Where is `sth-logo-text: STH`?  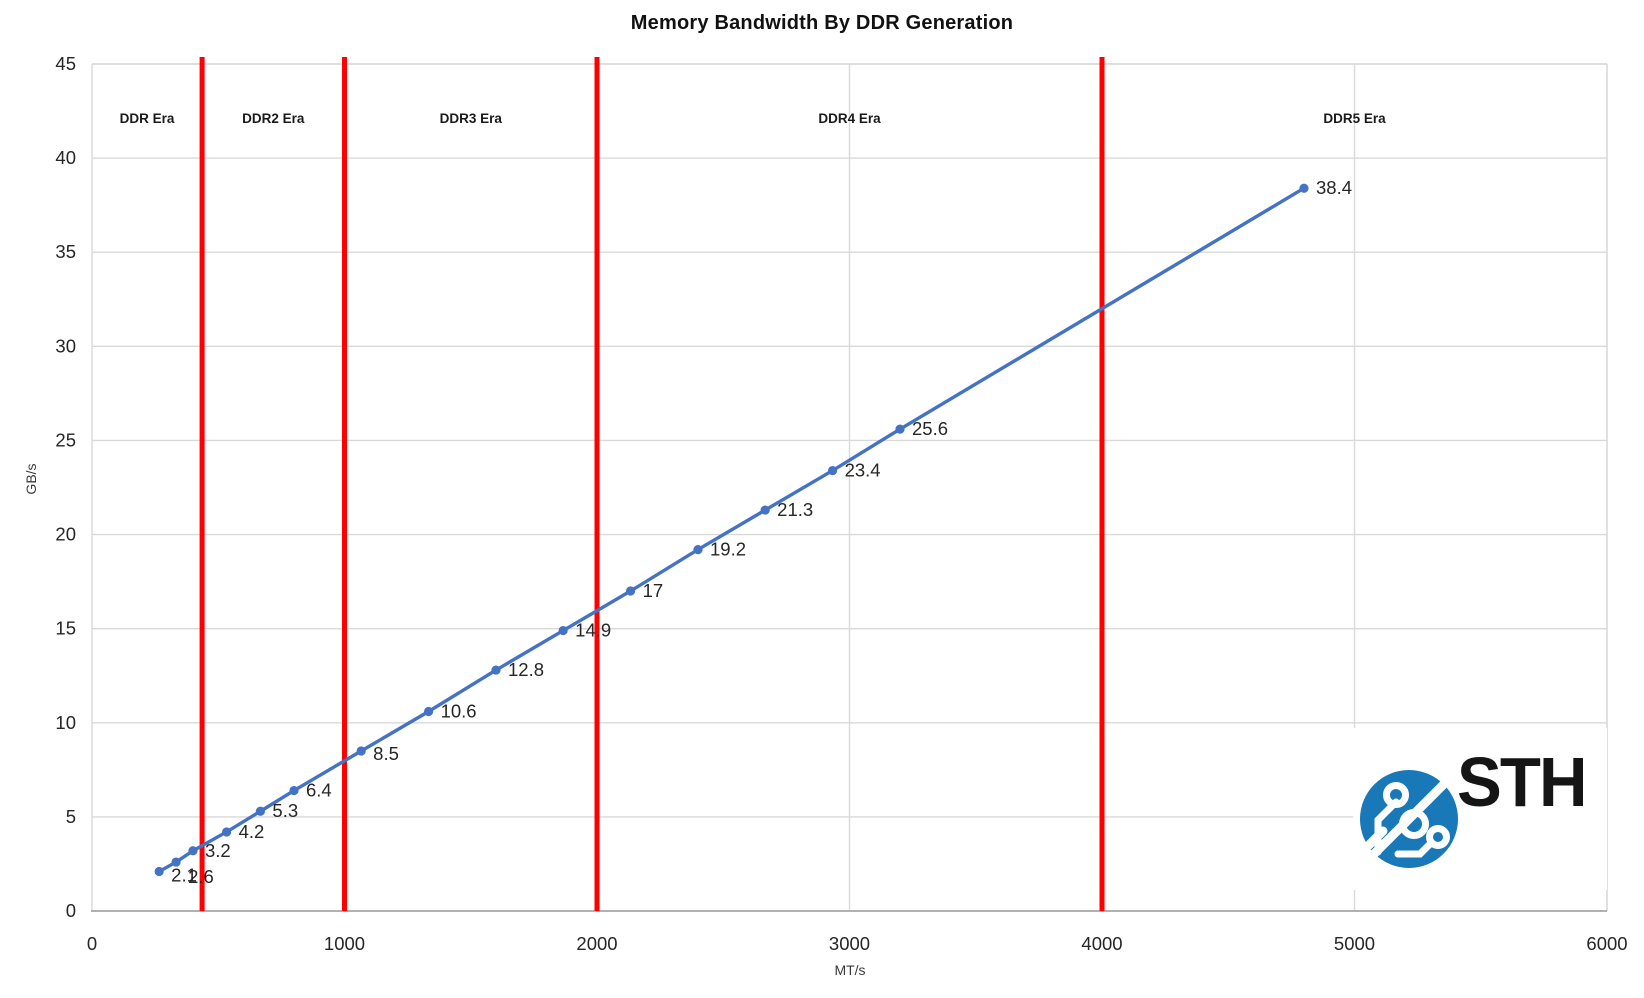
sth-logo-text: STH is located at coordinates (1522, 782).